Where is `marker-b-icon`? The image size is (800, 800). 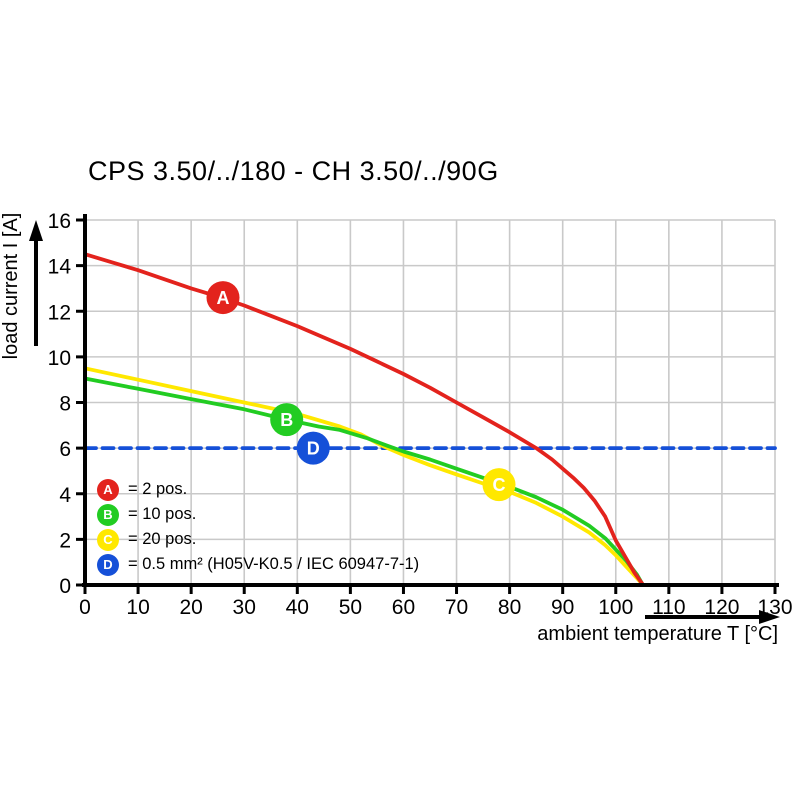 marker-b-icon is located at coordinates (287, 420).